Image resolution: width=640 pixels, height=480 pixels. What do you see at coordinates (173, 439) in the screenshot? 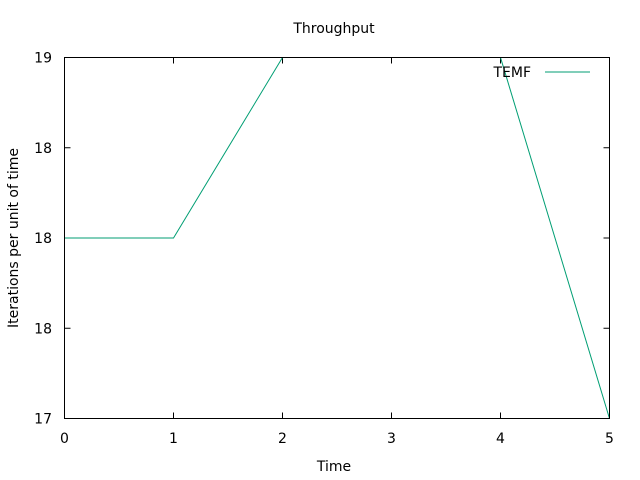
I see `x-tick-label: 1` at bounding box center [173, 439].